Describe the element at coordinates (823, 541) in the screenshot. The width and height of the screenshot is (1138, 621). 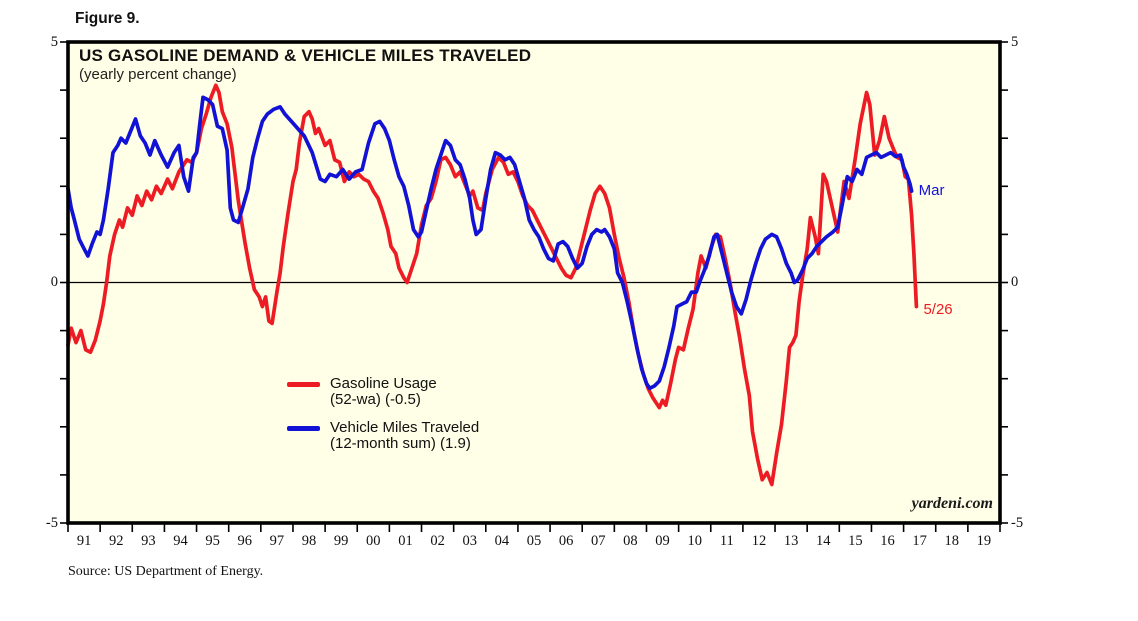
I see `x-axis-year-label: 14` at that location.